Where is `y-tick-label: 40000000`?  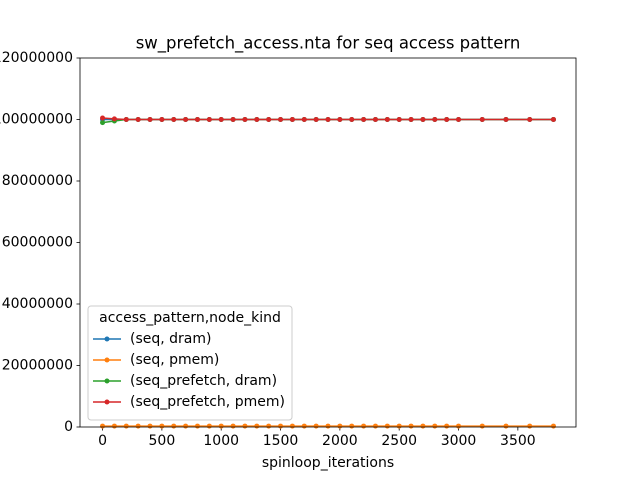 y-tick-label: 40000000 is located at coordinates (37, 304).